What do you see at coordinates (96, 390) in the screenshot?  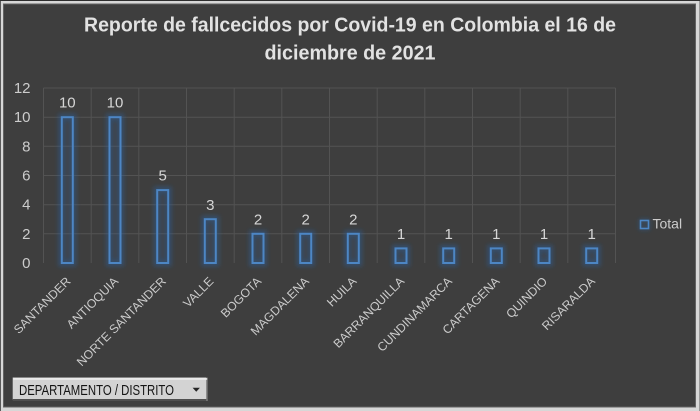 I see `svg-text: DEPARTAMENTO / DISTRITO` at bounding box center [96, 390].